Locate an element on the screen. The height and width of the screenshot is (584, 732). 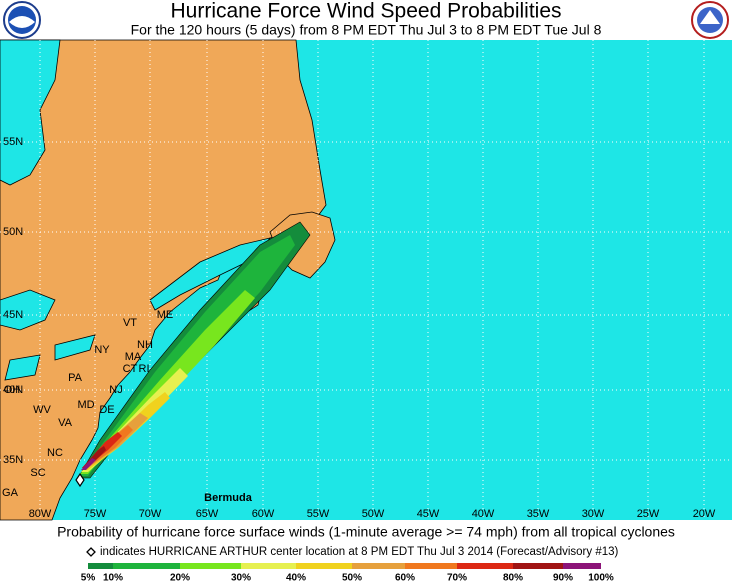
lon-label: 65W is located at coordinates (207, 514).